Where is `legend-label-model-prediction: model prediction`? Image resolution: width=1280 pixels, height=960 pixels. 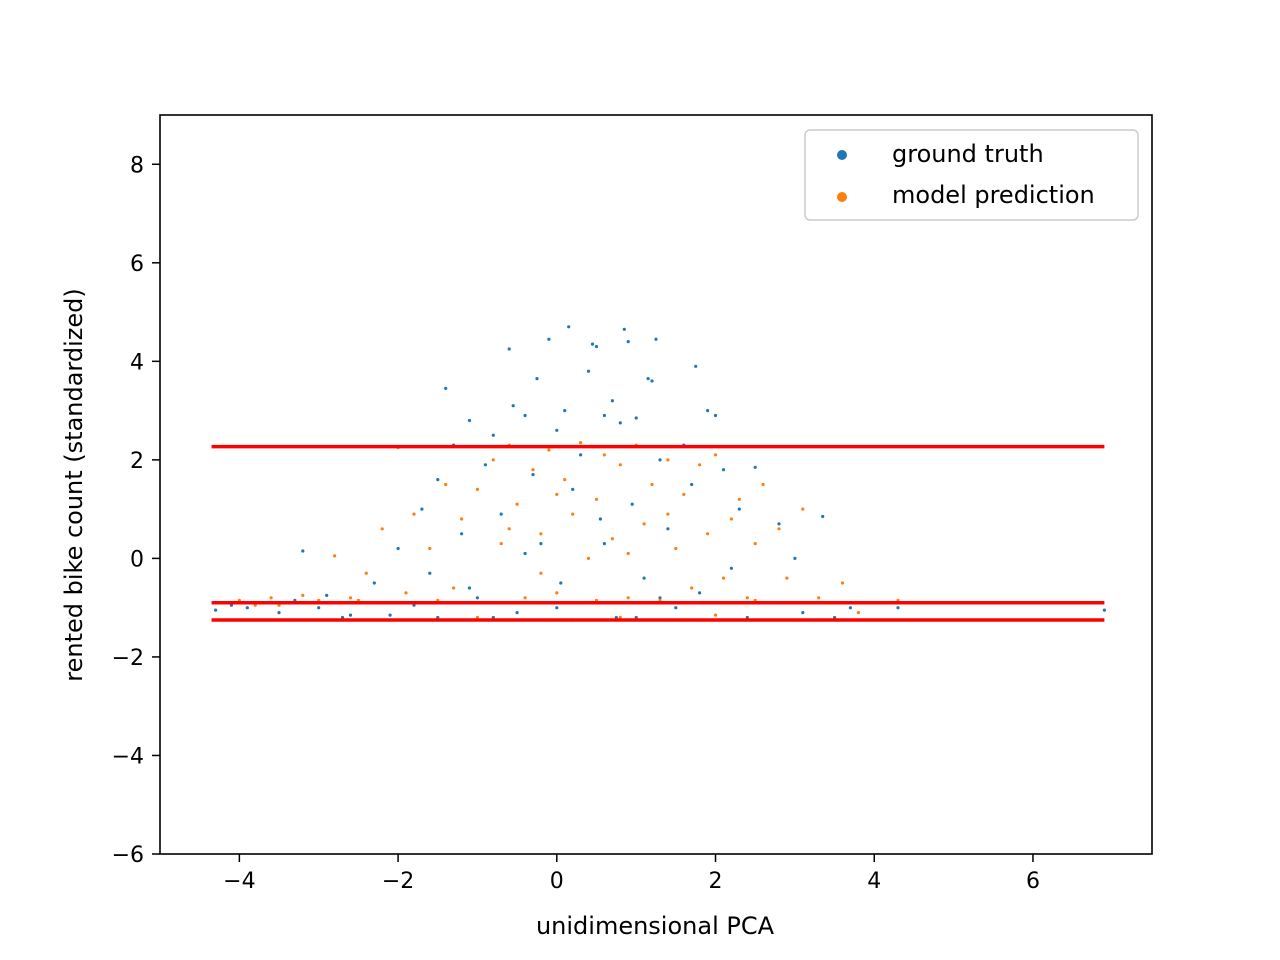 legend-label-model-prediction: model prediction is located at coordinates (993, 195).